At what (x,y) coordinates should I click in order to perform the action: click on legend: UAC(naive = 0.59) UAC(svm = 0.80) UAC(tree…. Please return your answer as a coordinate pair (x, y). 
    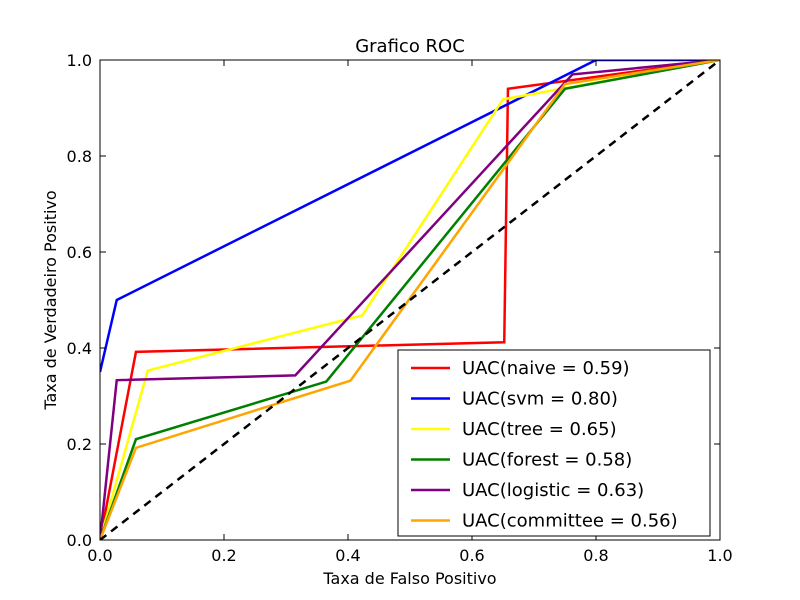
    Looking at the image, I should click on (554, 443).